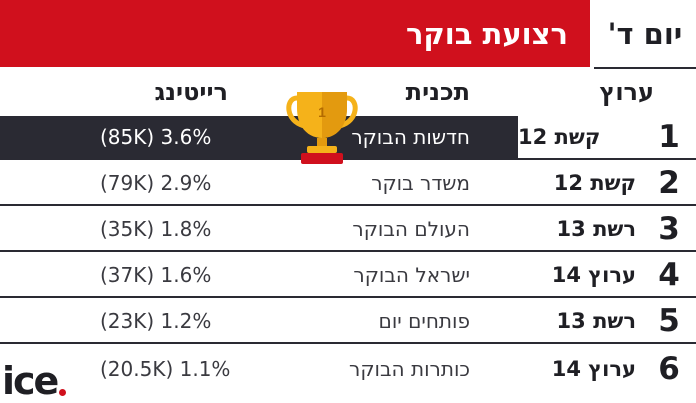  What do you see at coordinates (645, 34) in the screenshot?
I see `day-label: יום ד'` at bounding box center [645, 34].